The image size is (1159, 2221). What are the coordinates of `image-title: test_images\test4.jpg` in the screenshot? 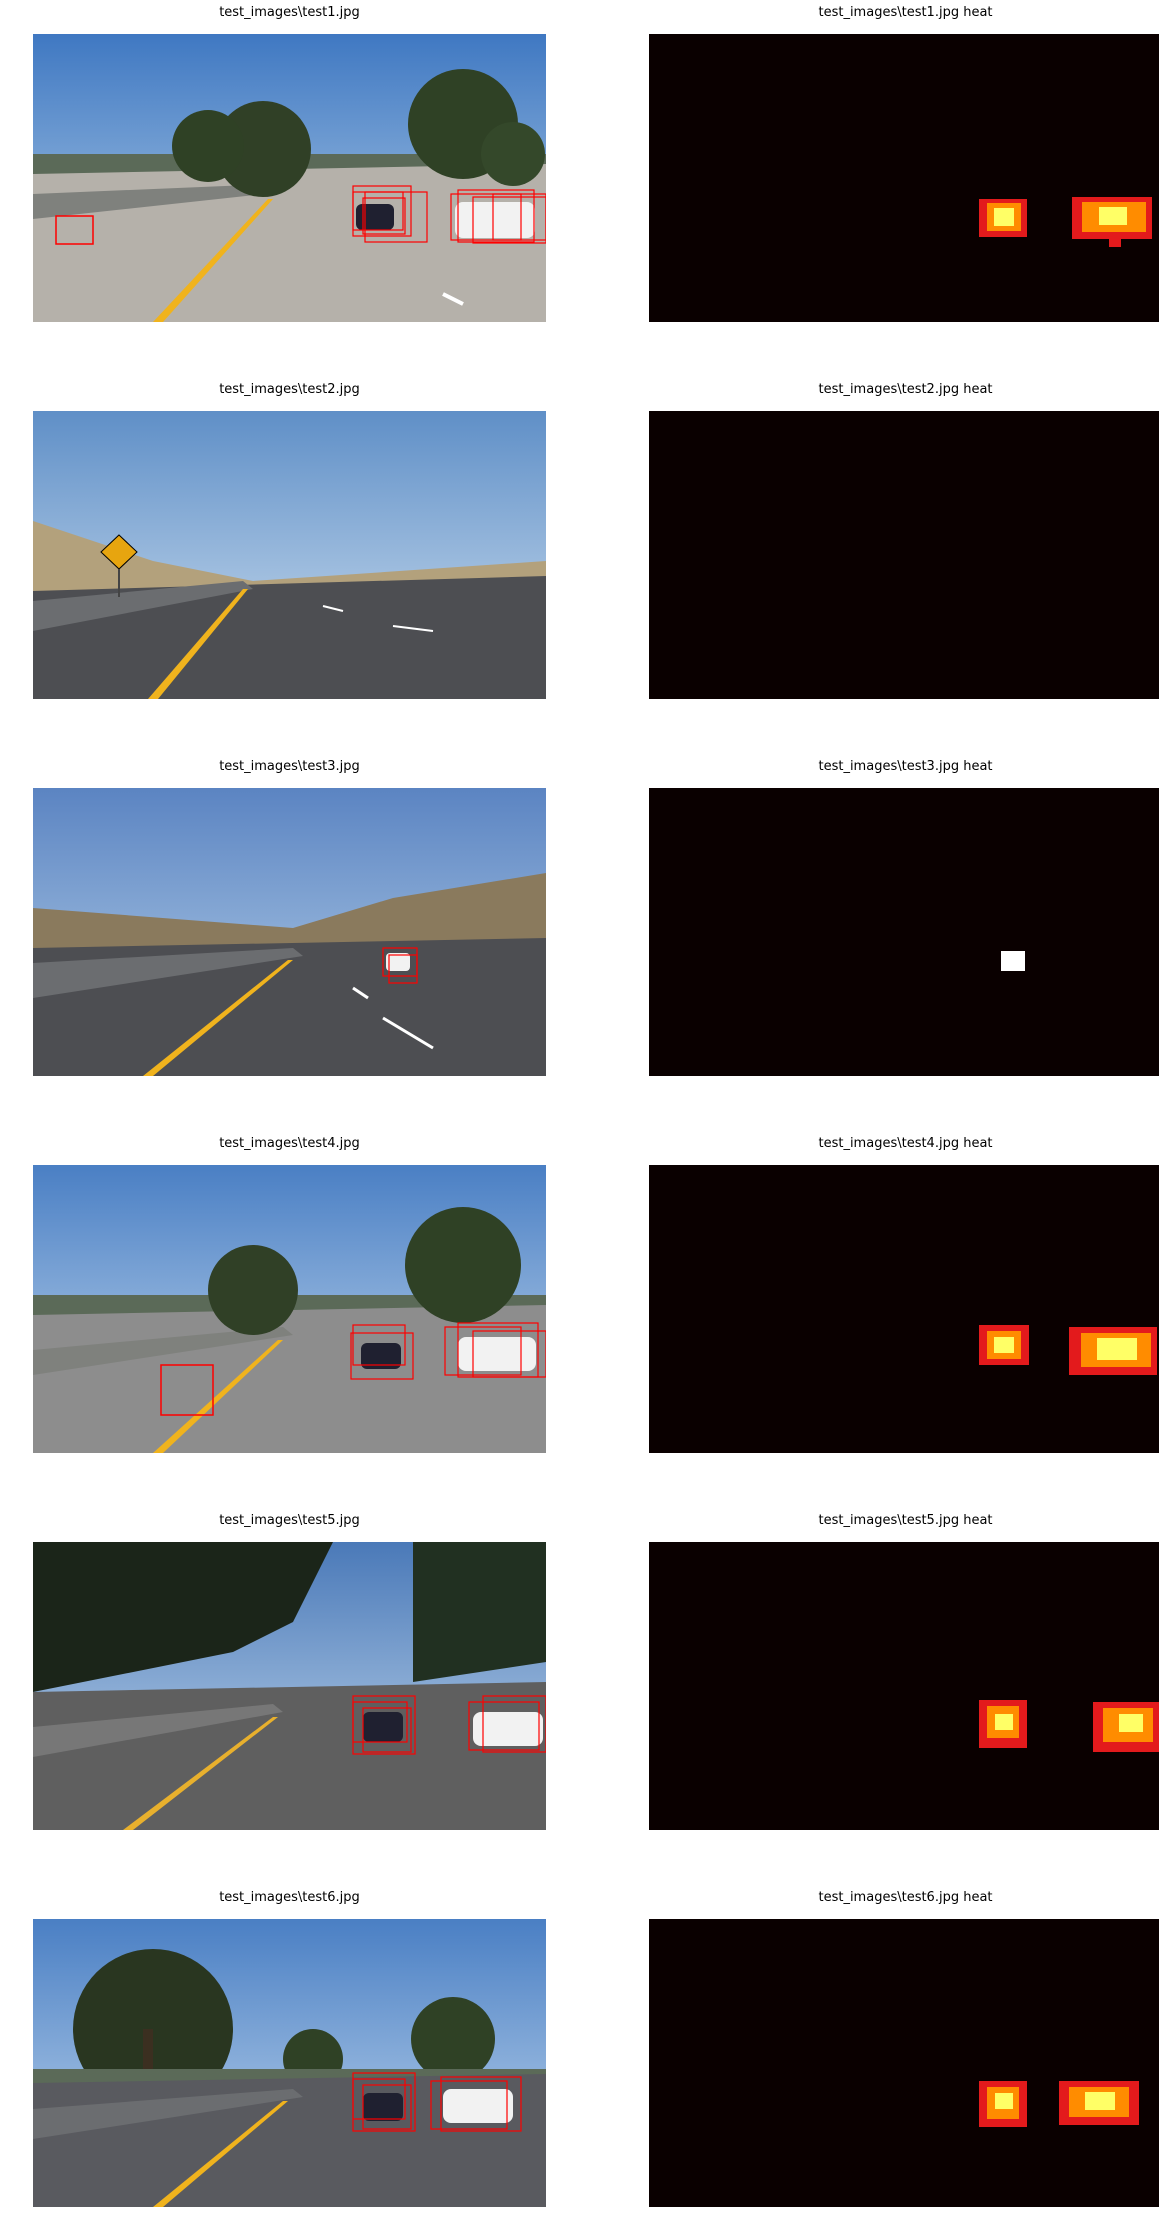 It's located at (289, 1143).